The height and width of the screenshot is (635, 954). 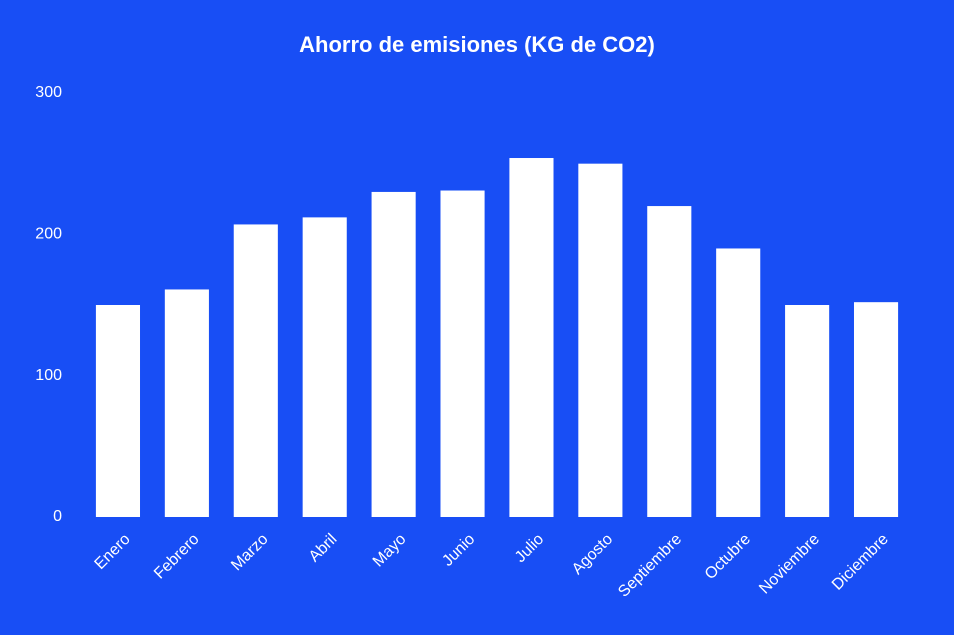 What do you see at coordinates (477, 44) in the screenshot?
I see `chart-title: Ahorro de emisiones (KG de CO2)` at bounding box center [477, 44].